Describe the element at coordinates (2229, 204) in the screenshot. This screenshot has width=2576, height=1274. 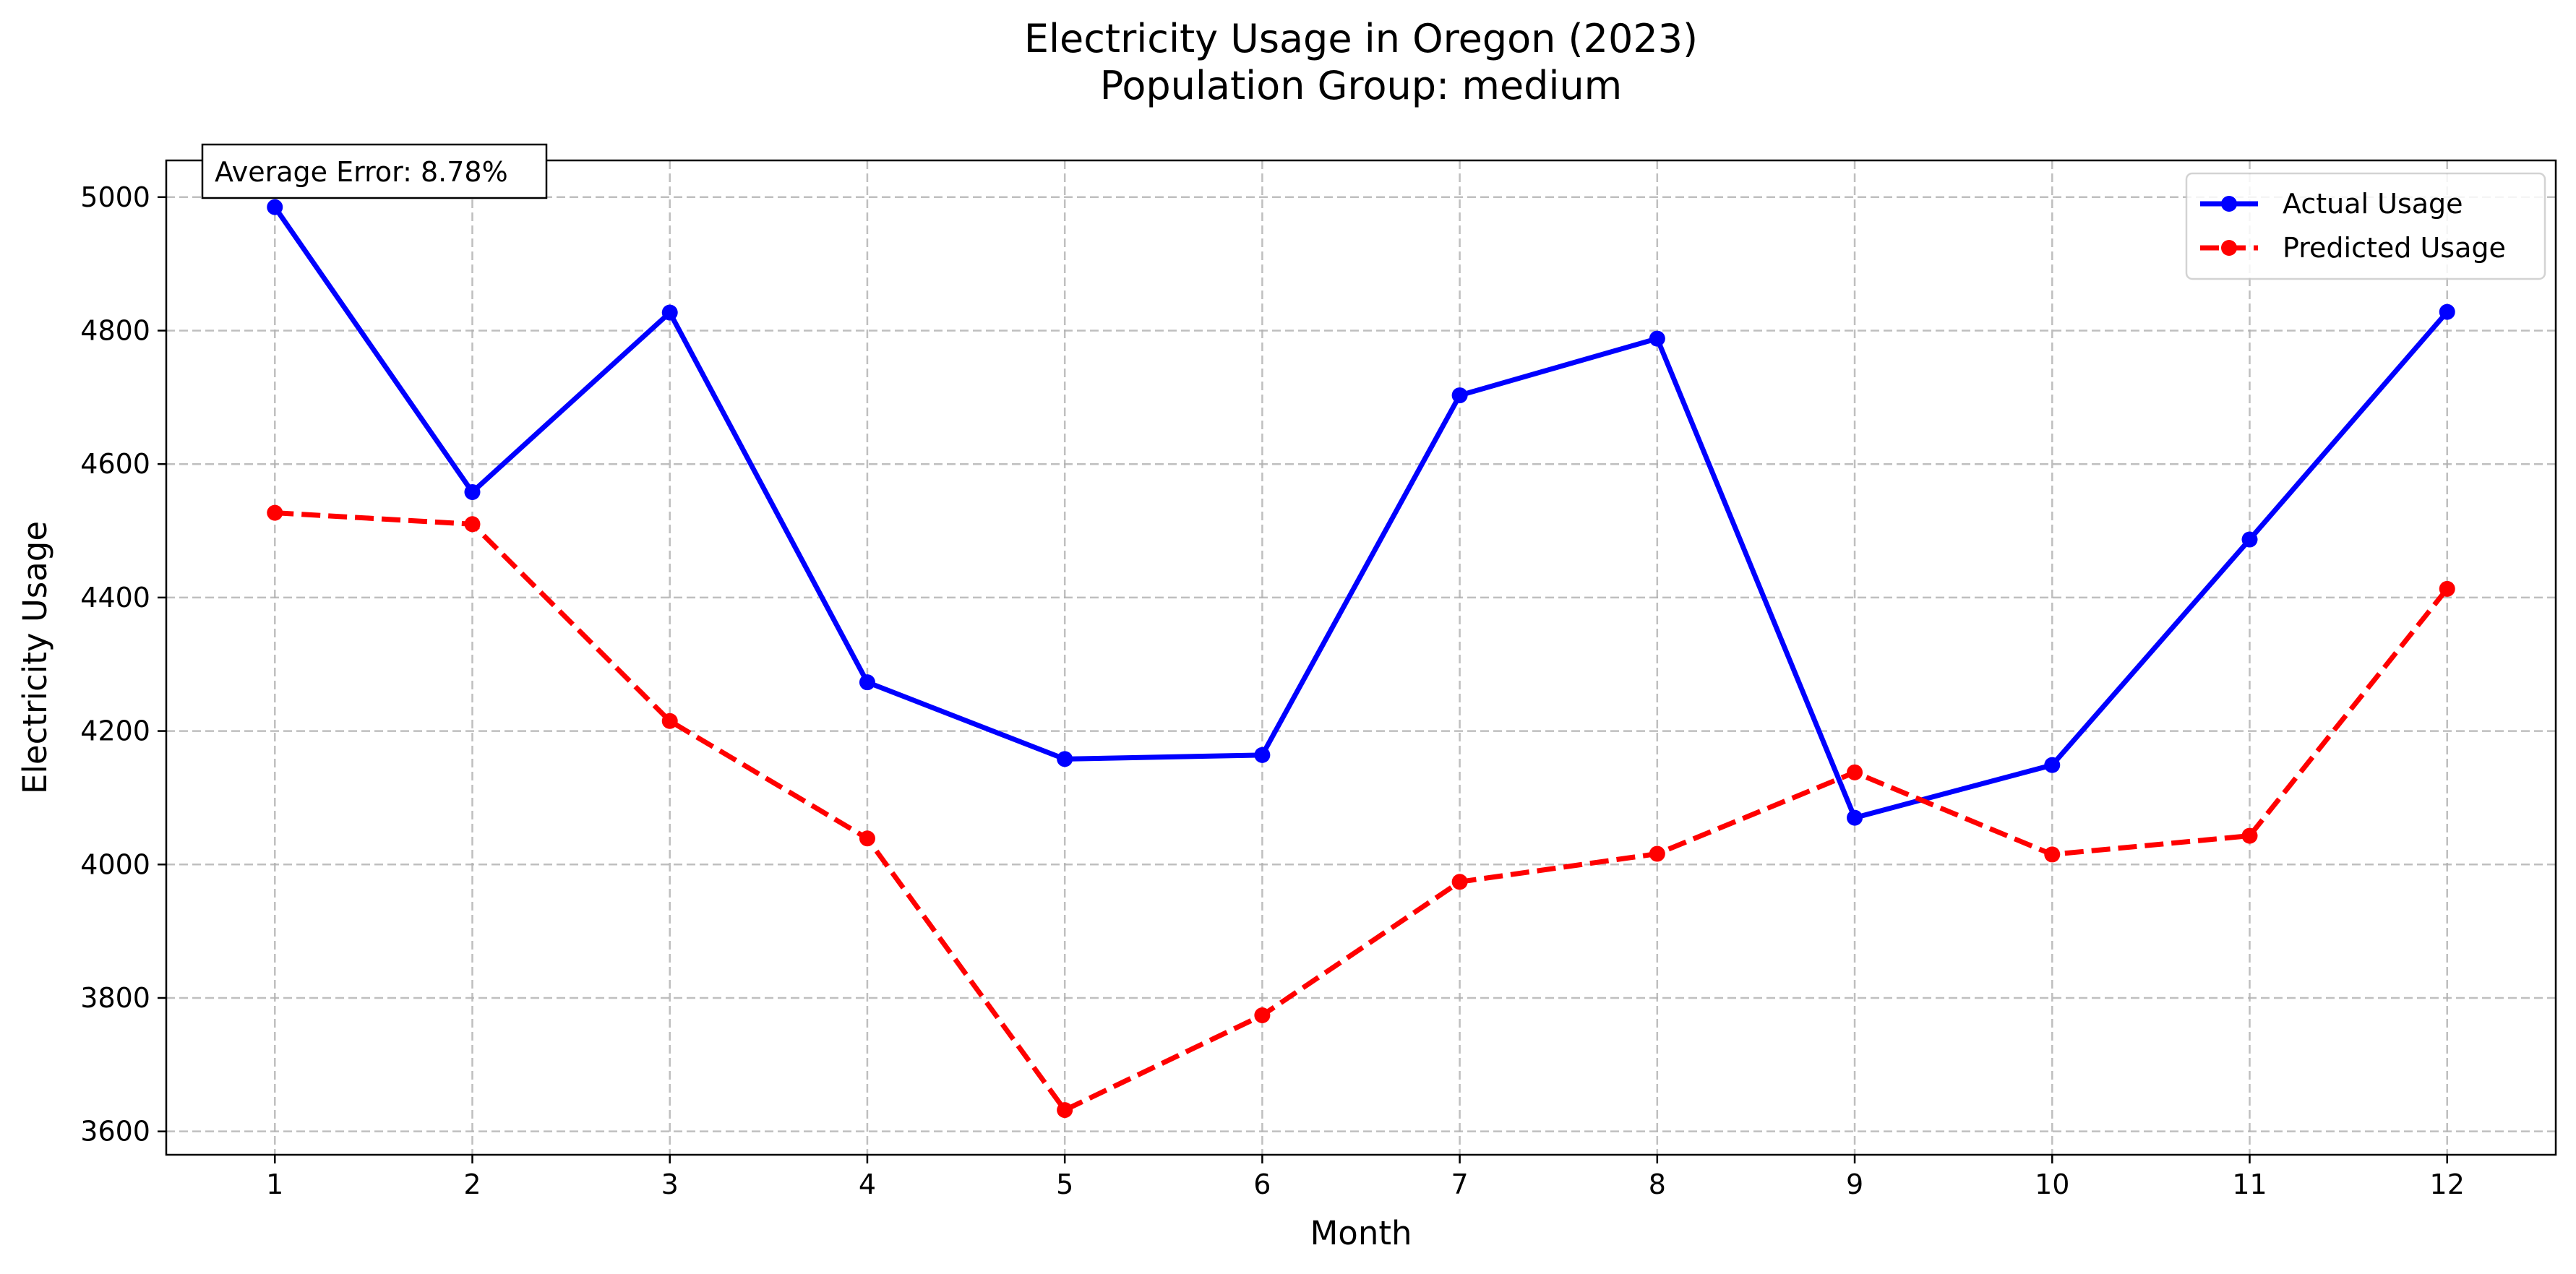
I see `legend-marker-actual` at that location.